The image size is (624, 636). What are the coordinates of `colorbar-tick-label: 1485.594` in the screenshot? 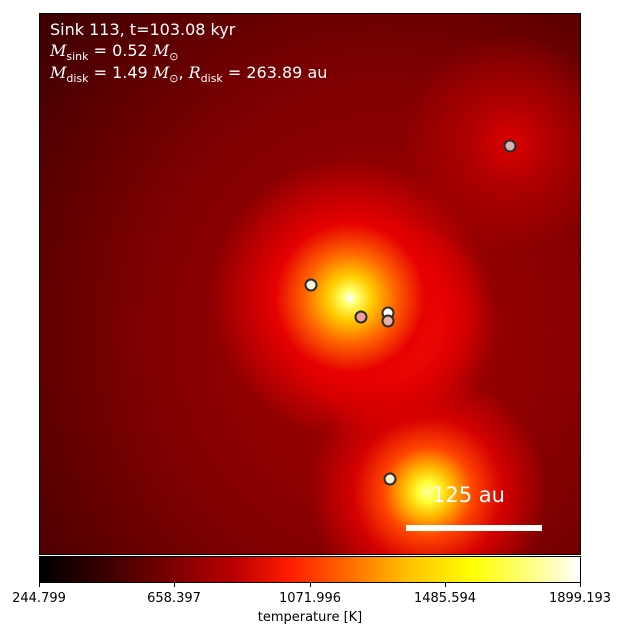 It's located at (445, 598).